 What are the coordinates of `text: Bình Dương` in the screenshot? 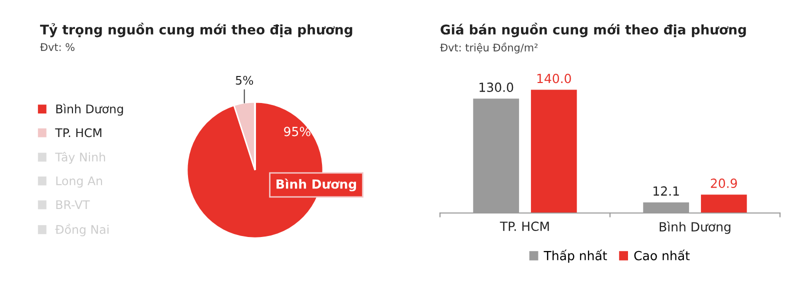 It's located at (316, 185).